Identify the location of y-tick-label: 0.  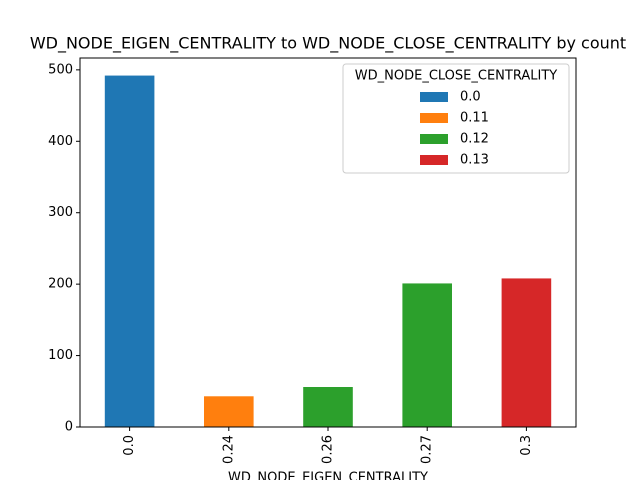
(69, 427).